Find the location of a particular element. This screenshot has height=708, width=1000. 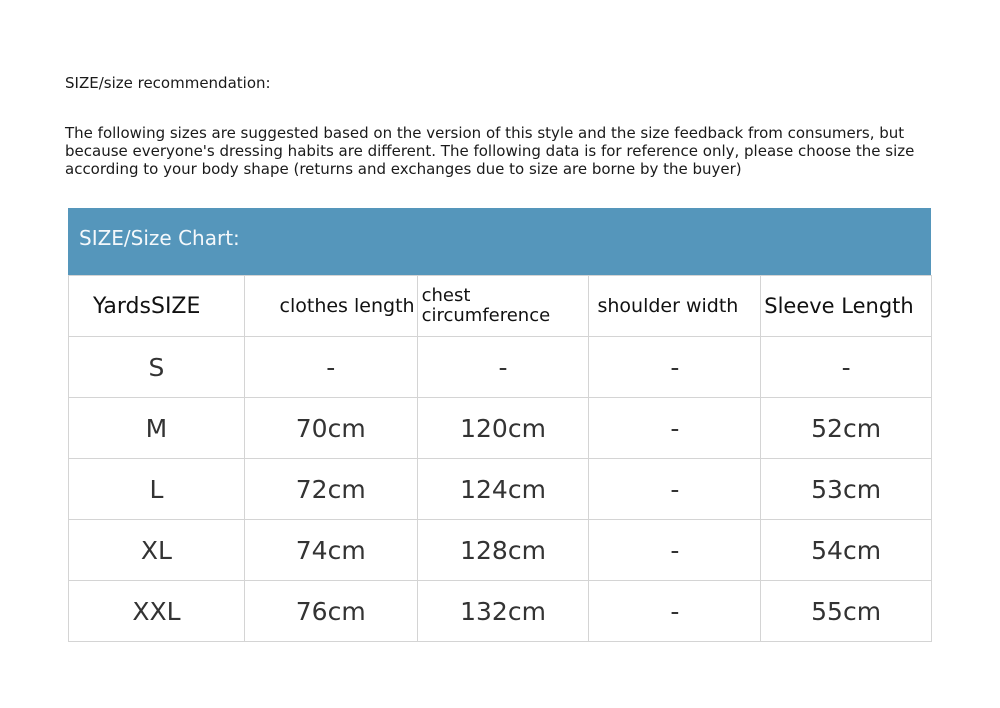

measurement-cell: 53cm is located at coordinates (846, 489).